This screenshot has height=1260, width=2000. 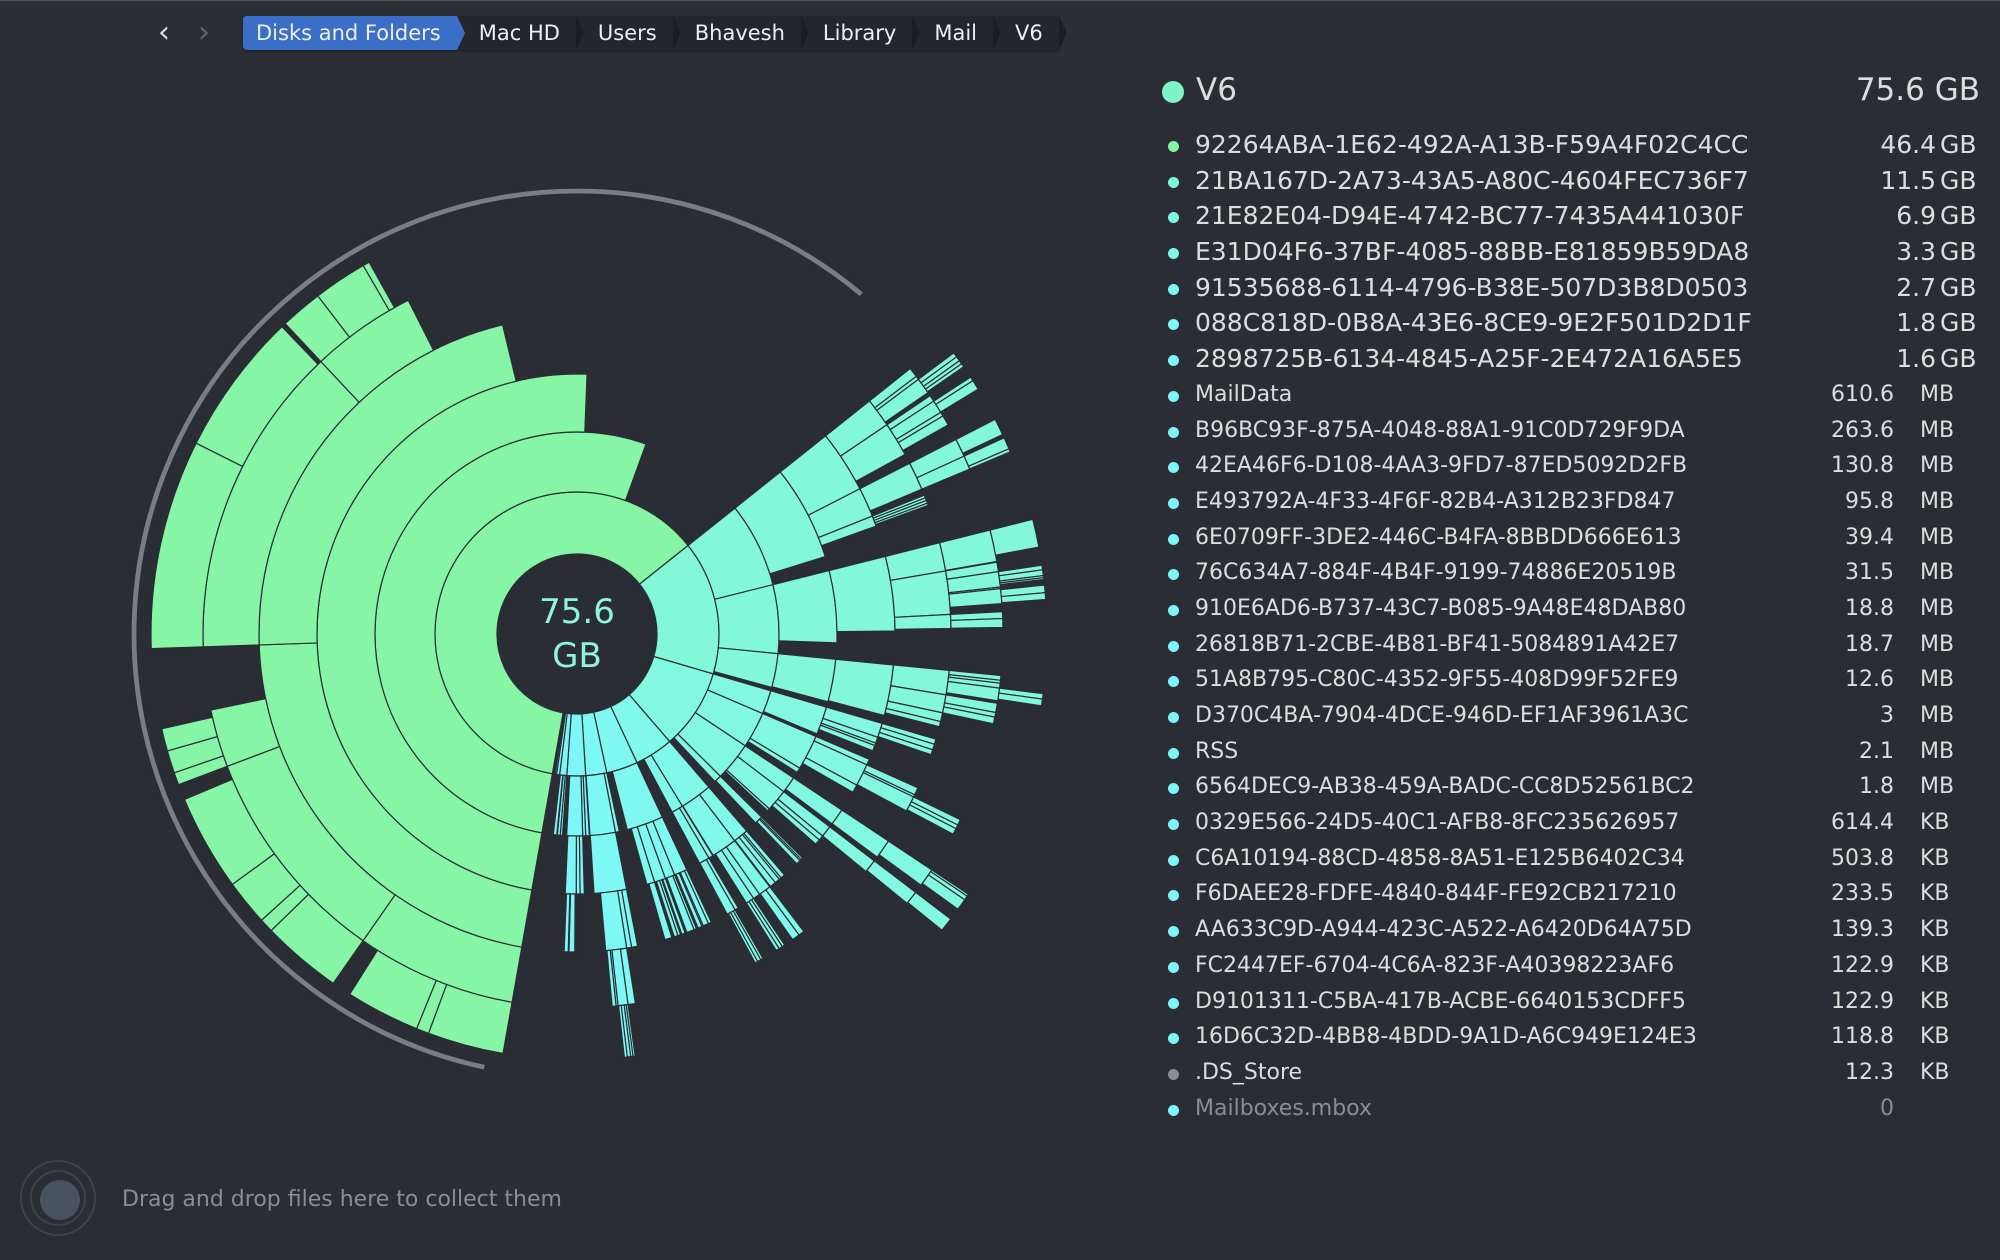 I want to click on close-button, so click(x=30, y=33).